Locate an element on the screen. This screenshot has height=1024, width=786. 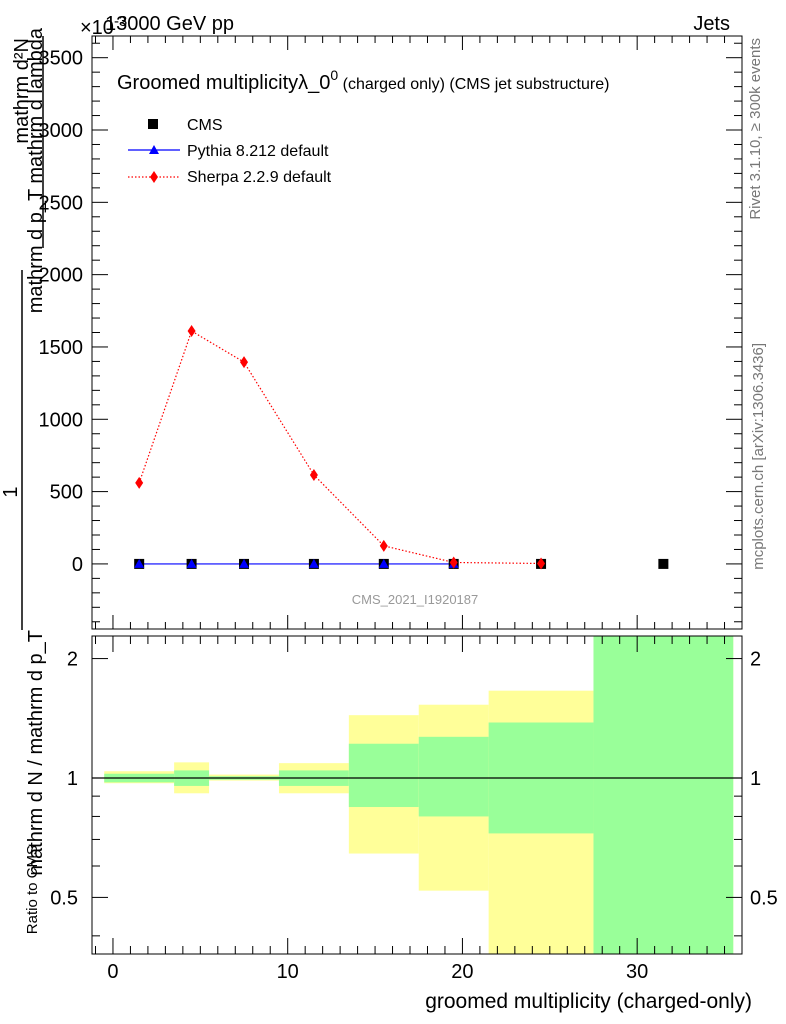
process-label: Jets is located at coordinates (711, 24).